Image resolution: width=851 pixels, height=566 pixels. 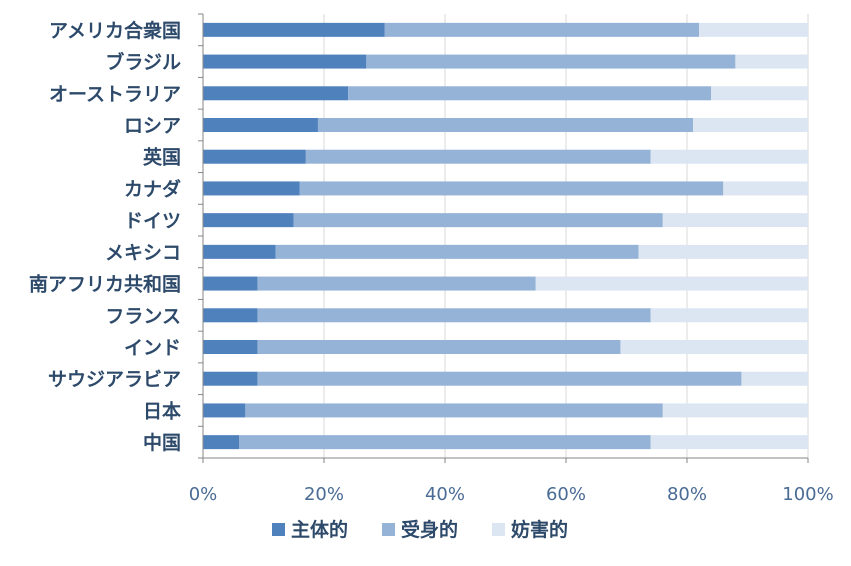 What do you see at coordinates (152, 188) in the screenshot?
I see `category-label: カナダ` at bounding box center [152, 188].